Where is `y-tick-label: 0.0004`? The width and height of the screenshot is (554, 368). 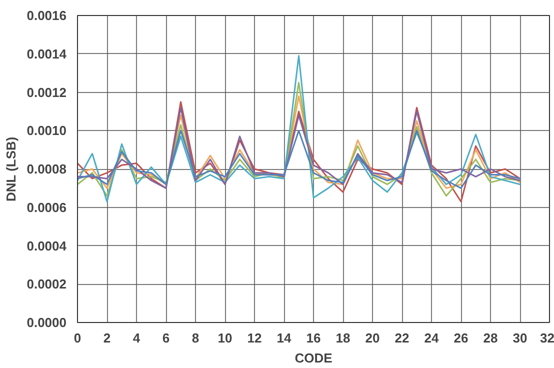
y-tick-label: 0.0004 is located at coordinates (47, 246).